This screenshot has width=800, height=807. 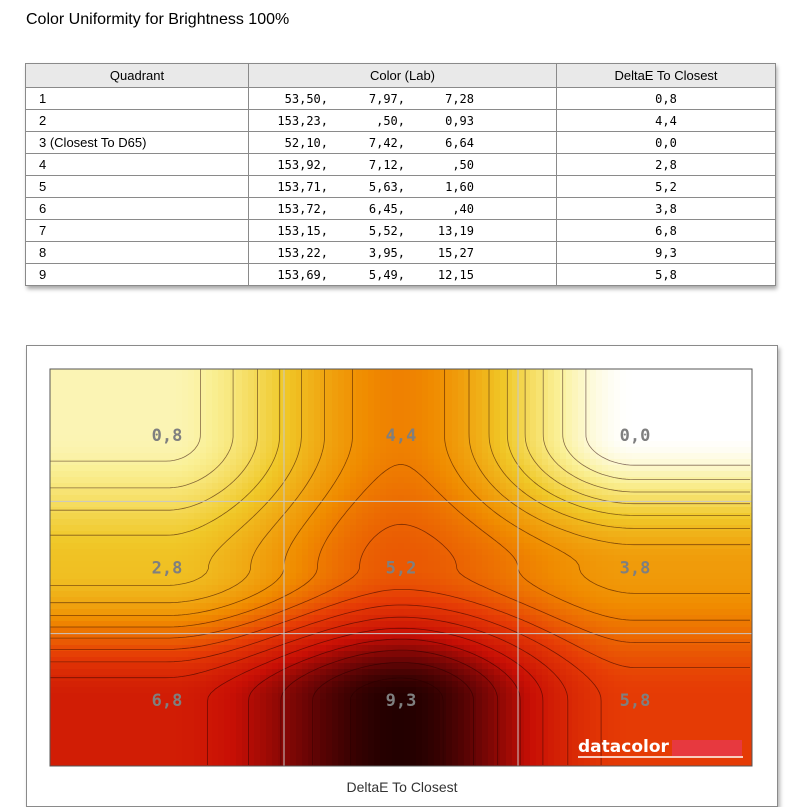 I want to click on lab-component: 6,45,, so click(x=386, y=208).